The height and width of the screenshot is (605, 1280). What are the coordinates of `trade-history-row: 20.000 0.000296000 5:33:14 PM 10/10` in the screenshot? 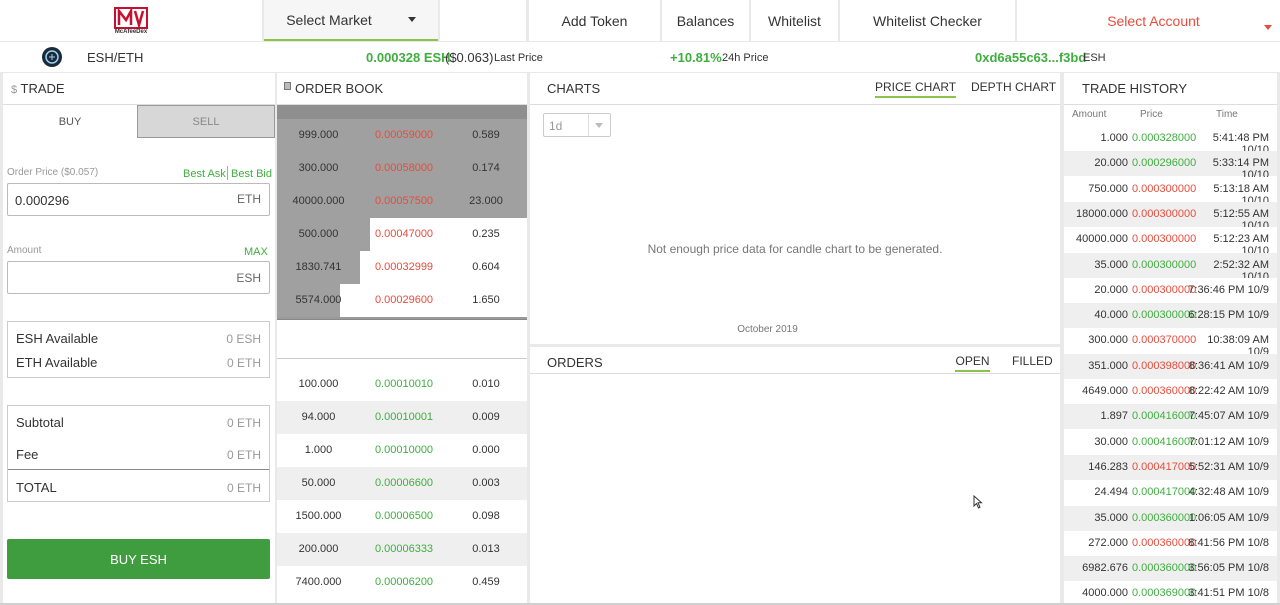 It's located at (1170, 166).